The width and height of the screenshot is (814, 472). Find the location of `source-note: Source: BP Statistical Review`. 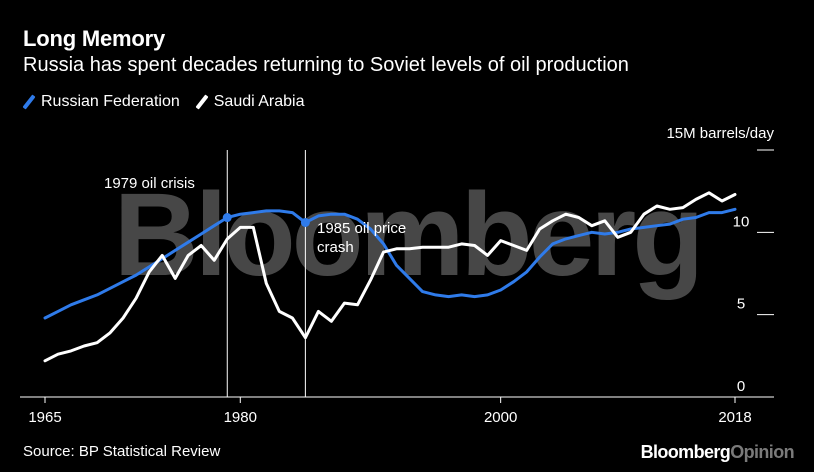

source-note: Source: BP Statistical Review is located at coordinates (122, 451).